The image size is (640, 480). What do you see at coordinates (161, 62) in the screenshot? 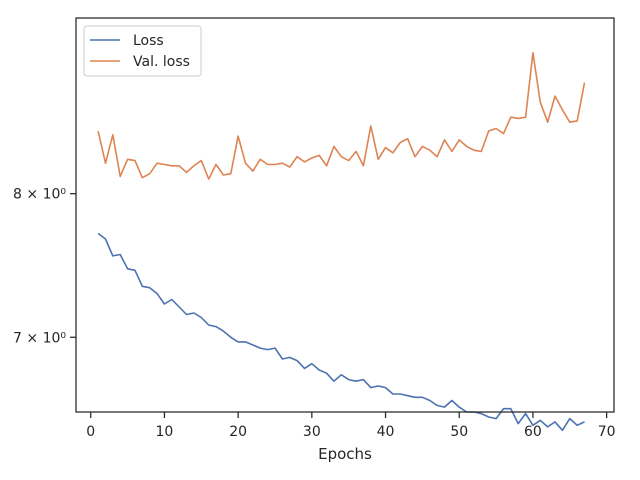
I see `legend-label-val-loss: Val. loss` at bounding box center [161, 62].